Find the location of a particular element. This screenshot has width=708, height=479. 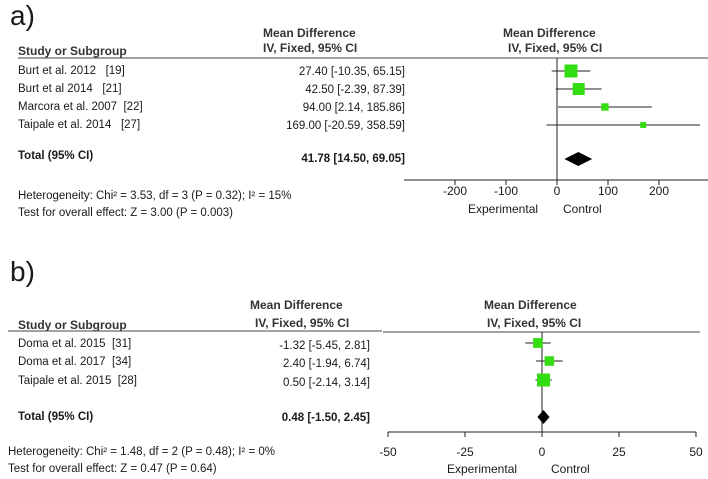

panel-b-study-3: Taipale et al. 2015 [28] is located at coordinates (77, 381).